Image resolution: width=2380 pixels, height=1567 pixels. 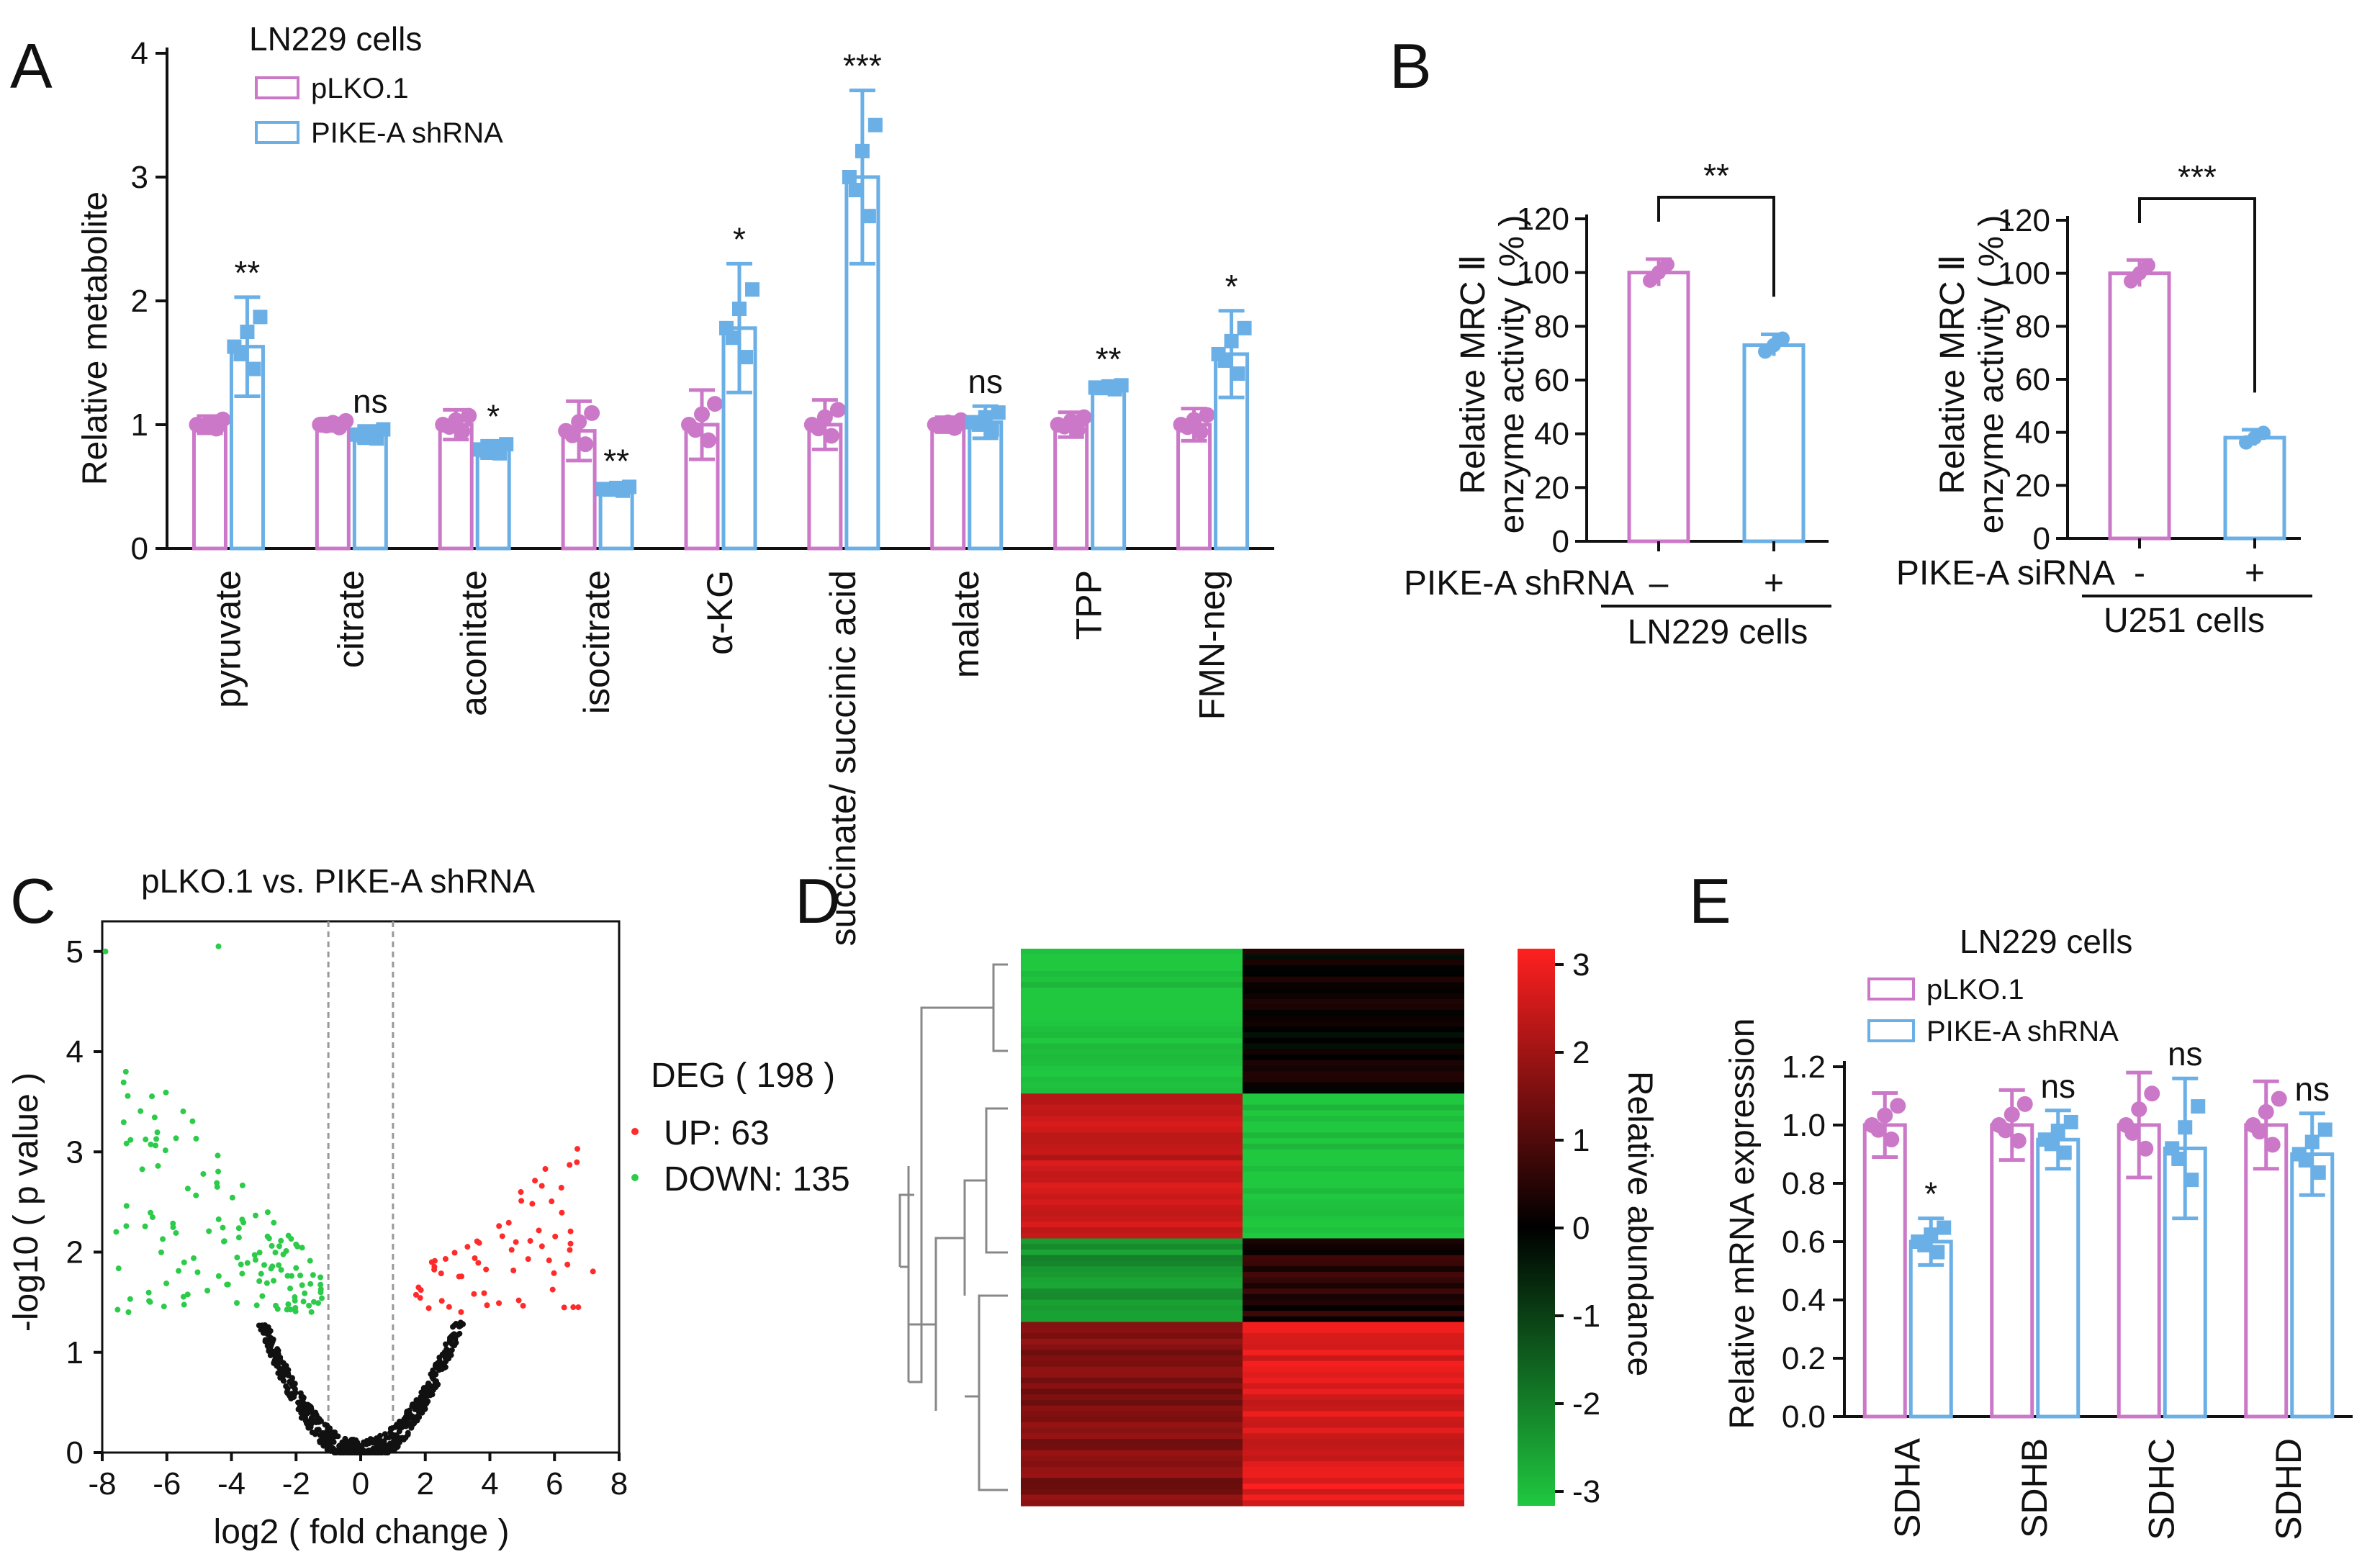 I want to click on panel-e-category-label: SDHB, so click(x=2034, y=1488).